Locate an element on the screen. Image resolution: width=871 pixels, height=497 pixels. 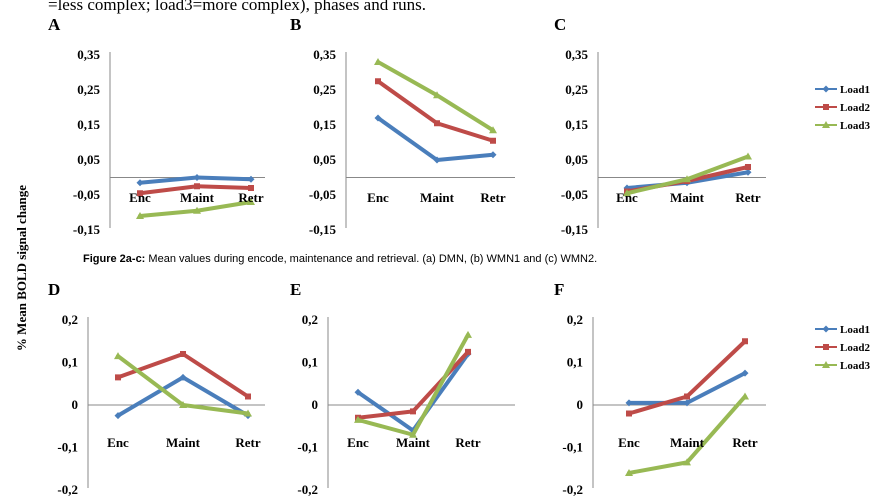
legend-label: Load3 is located at coordinates (855, 126).